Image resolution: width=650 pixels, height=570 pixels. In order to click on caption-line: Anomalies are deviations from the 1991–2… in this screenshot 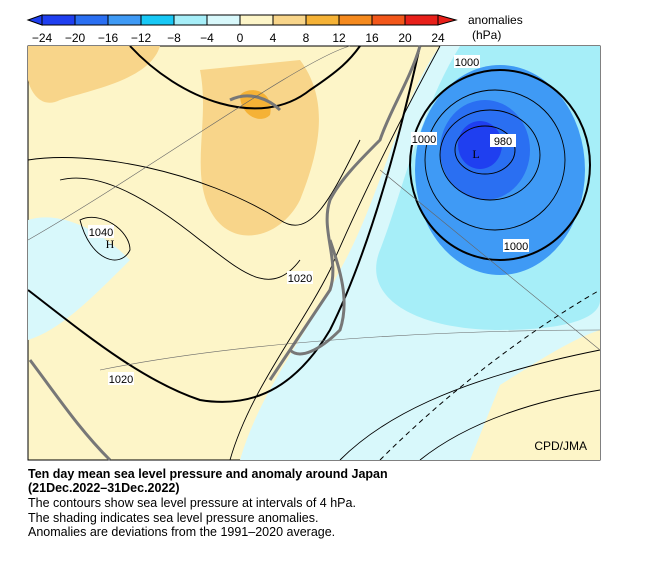, I will do `click(181, 532)`.